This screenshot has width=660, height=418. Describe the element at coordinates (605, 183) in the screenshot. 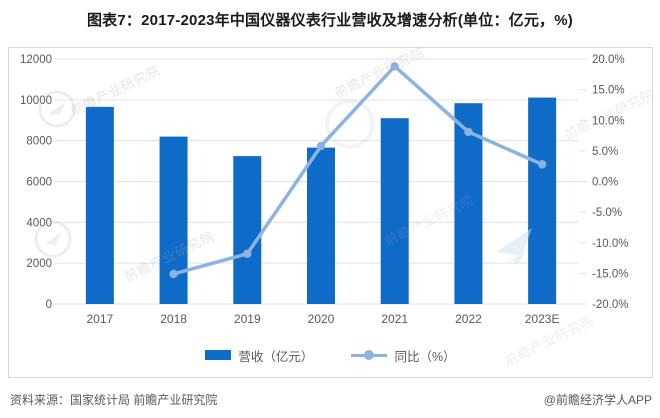

I see `right-axis-tick-label: 0.0%` at that location.